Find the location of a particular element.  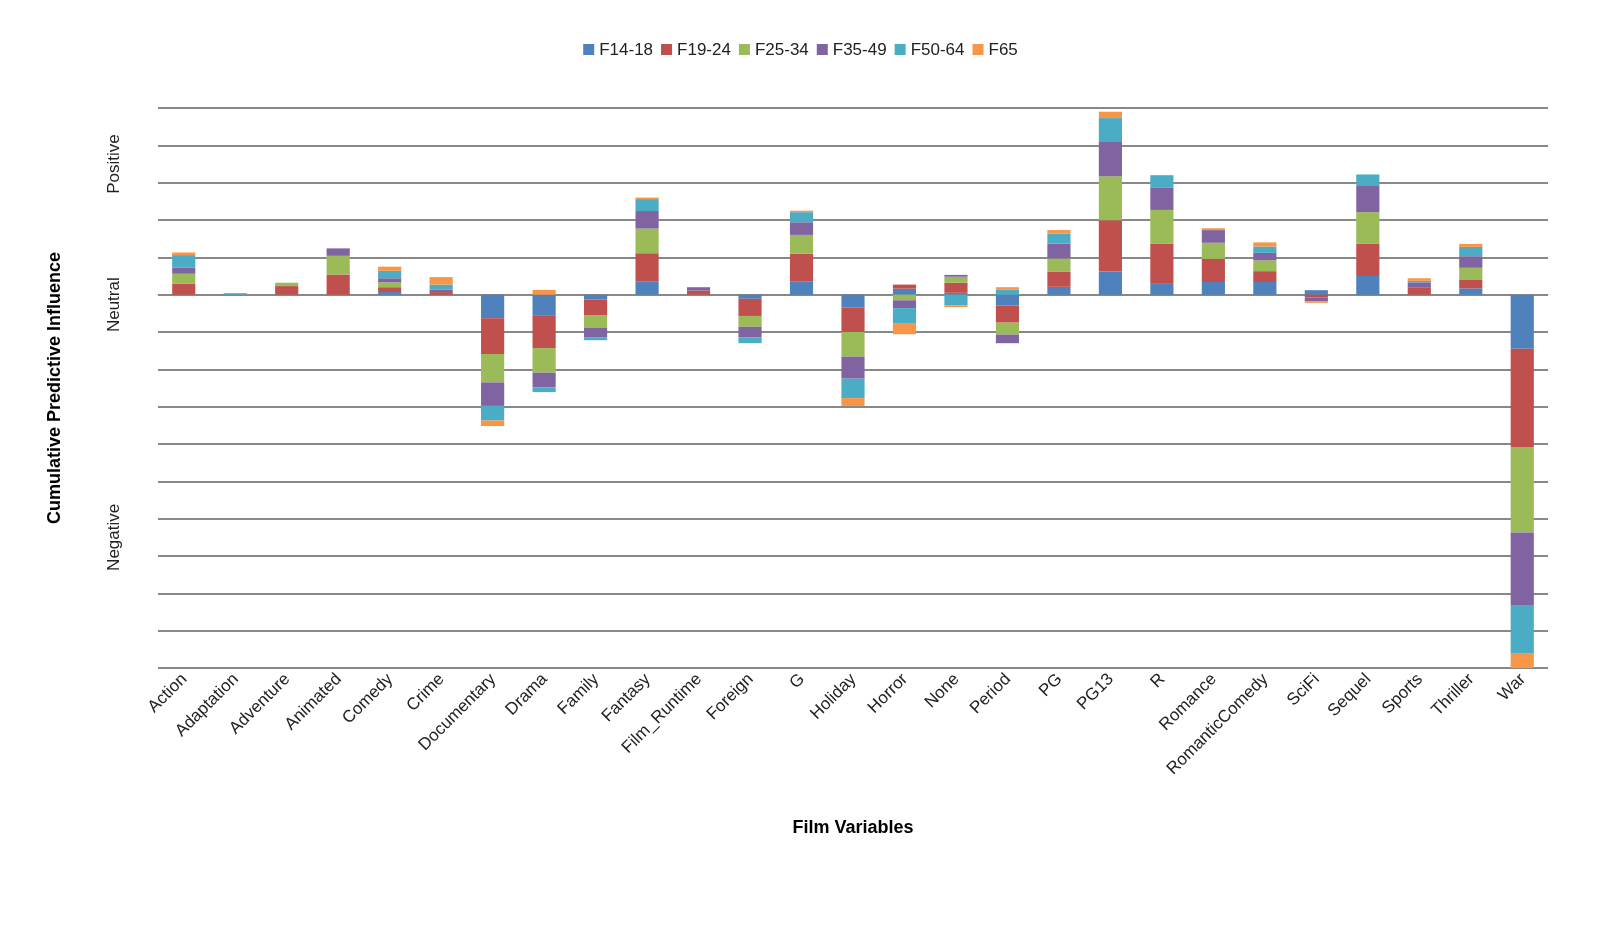

text: Negative is located at coordinates (113, 537).